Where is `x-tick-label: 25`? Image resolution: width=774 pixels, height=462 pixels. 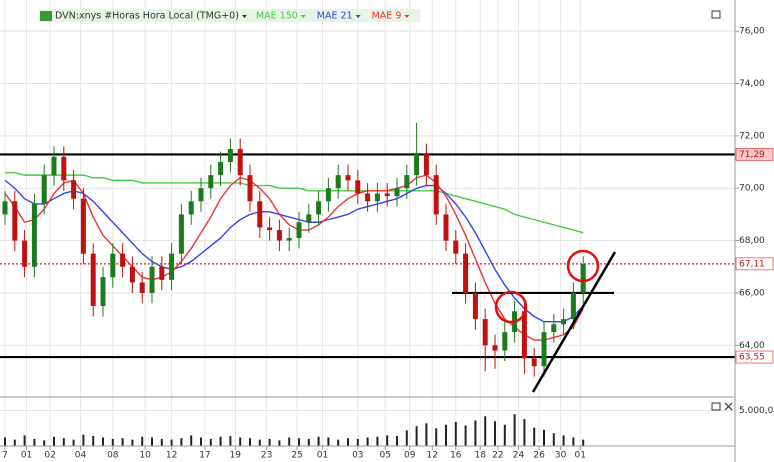
x-tick-label: 25 is located at coordinates (296, 456).